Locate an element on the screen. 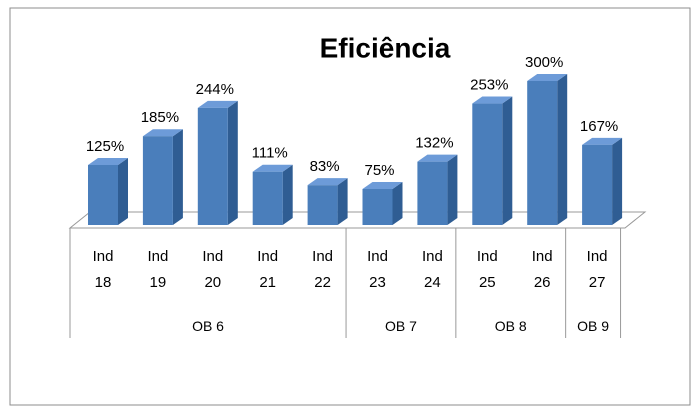 This screenshot has width=700, height=414. group-label: OB 8 is located at coordinates (510, 326).